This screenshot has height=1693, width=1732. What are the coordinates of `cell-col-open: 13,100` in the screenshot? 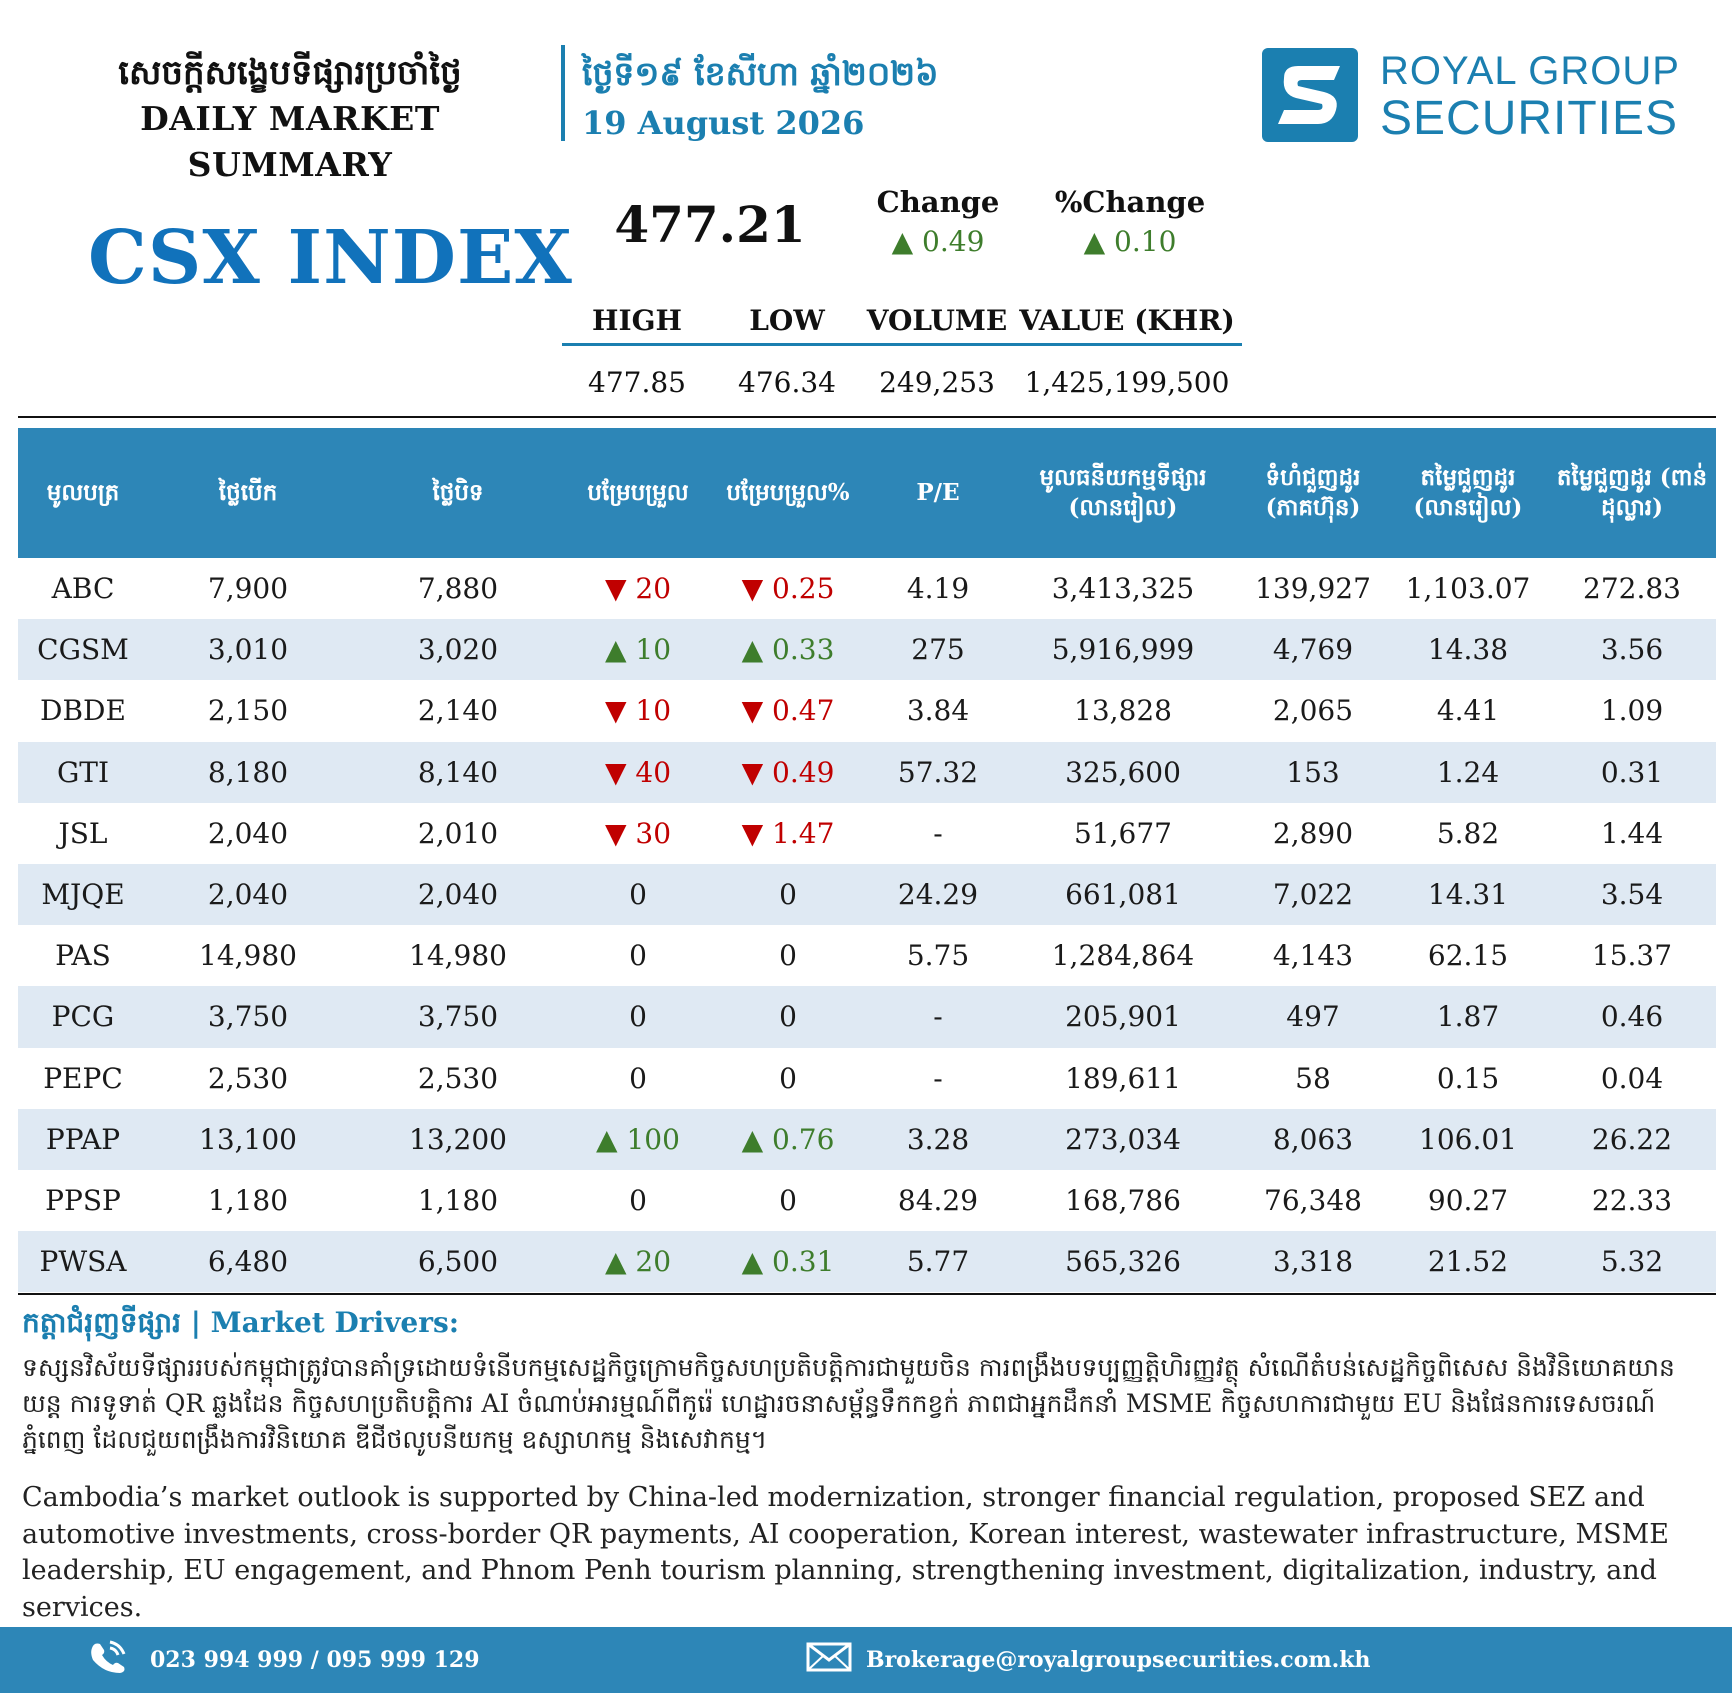 It's located at (248, 1139).